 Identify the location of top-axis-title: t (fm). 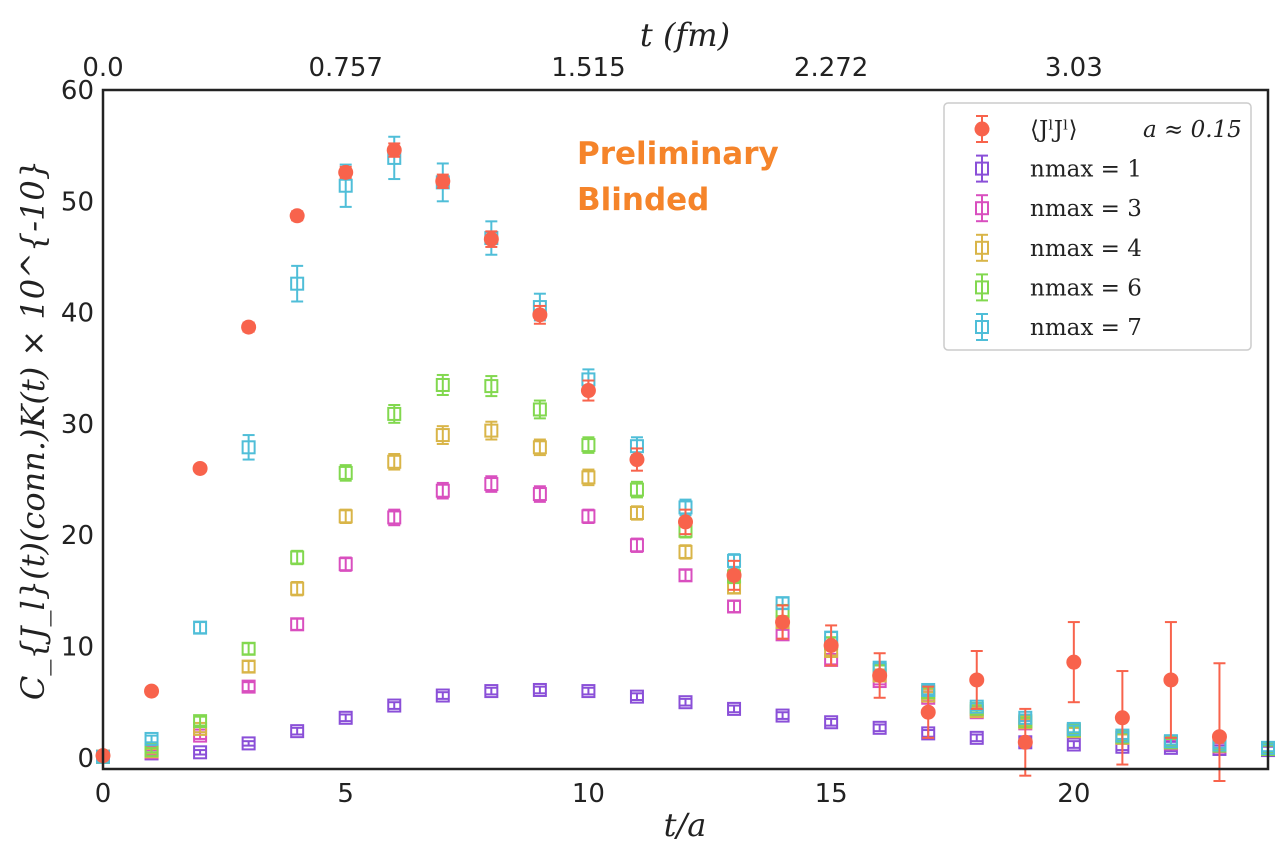
(685, 35).